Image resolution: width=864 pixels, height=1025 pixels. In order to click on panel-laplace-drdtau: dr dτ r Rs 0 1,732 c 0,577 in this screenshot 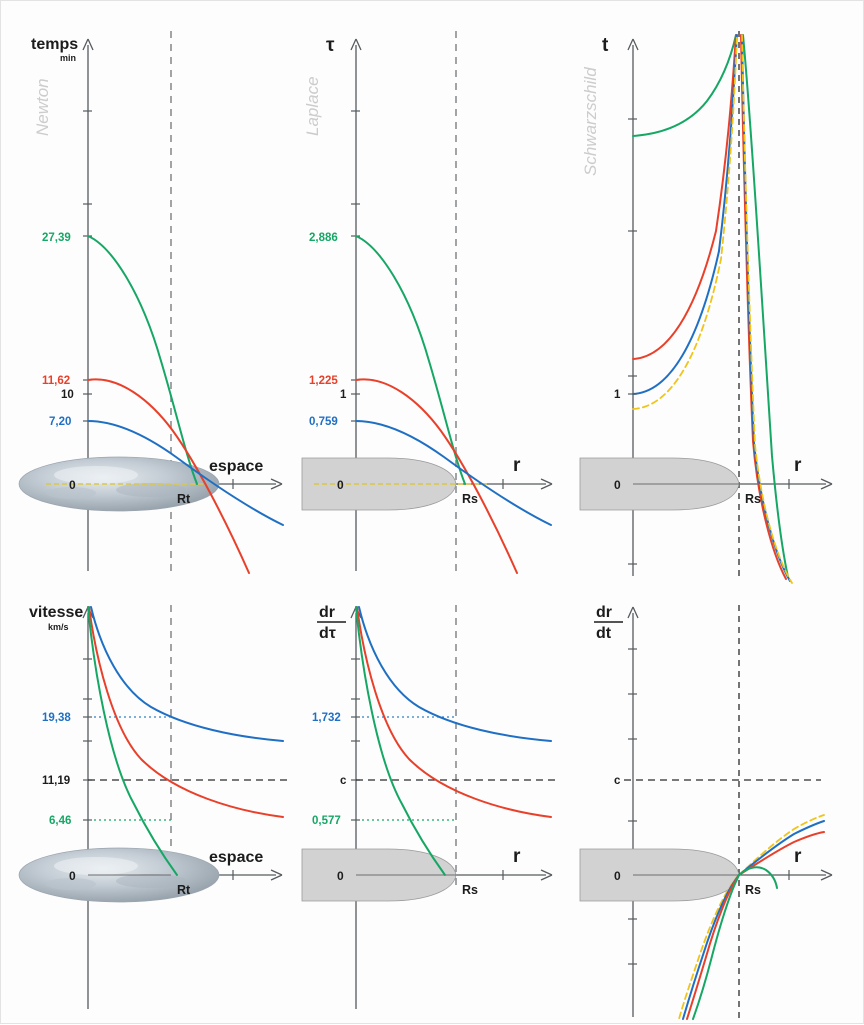, I will do `click(438, 807)`.